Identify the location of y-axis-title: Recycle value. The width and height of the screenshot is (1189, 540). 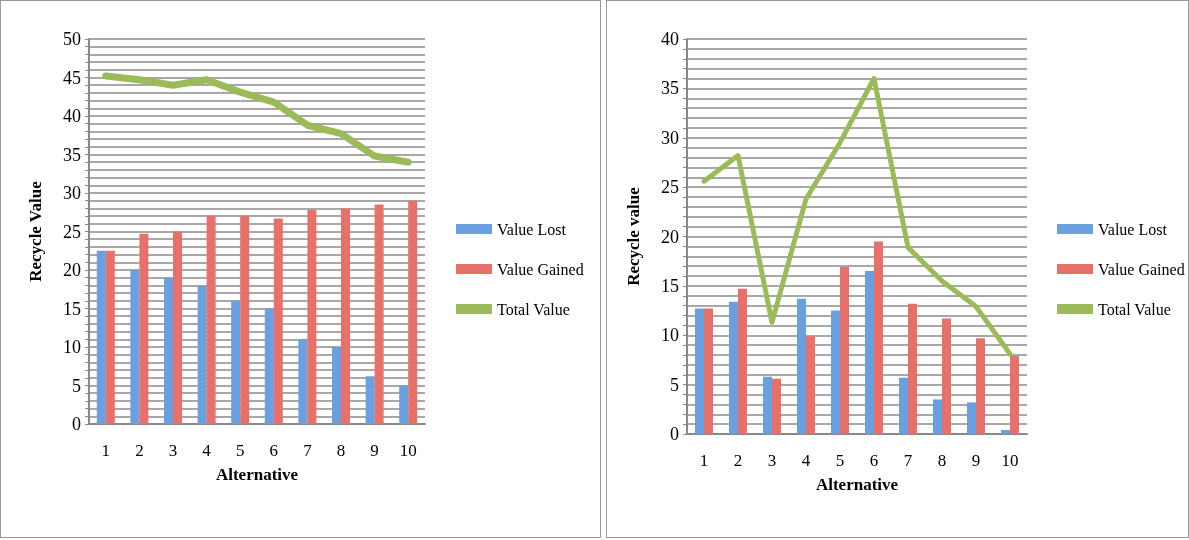
(633, 236).